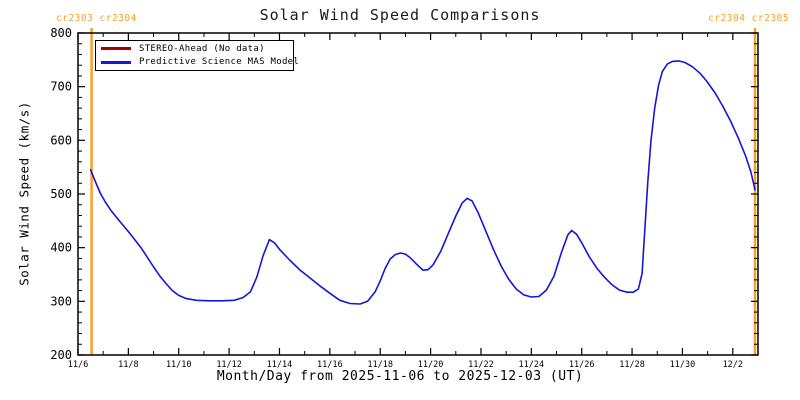  What do you see at coordinates (683, 365) in the screenshot?
I see `x-tick-label: 11/30` at bounding box center [683, 365].